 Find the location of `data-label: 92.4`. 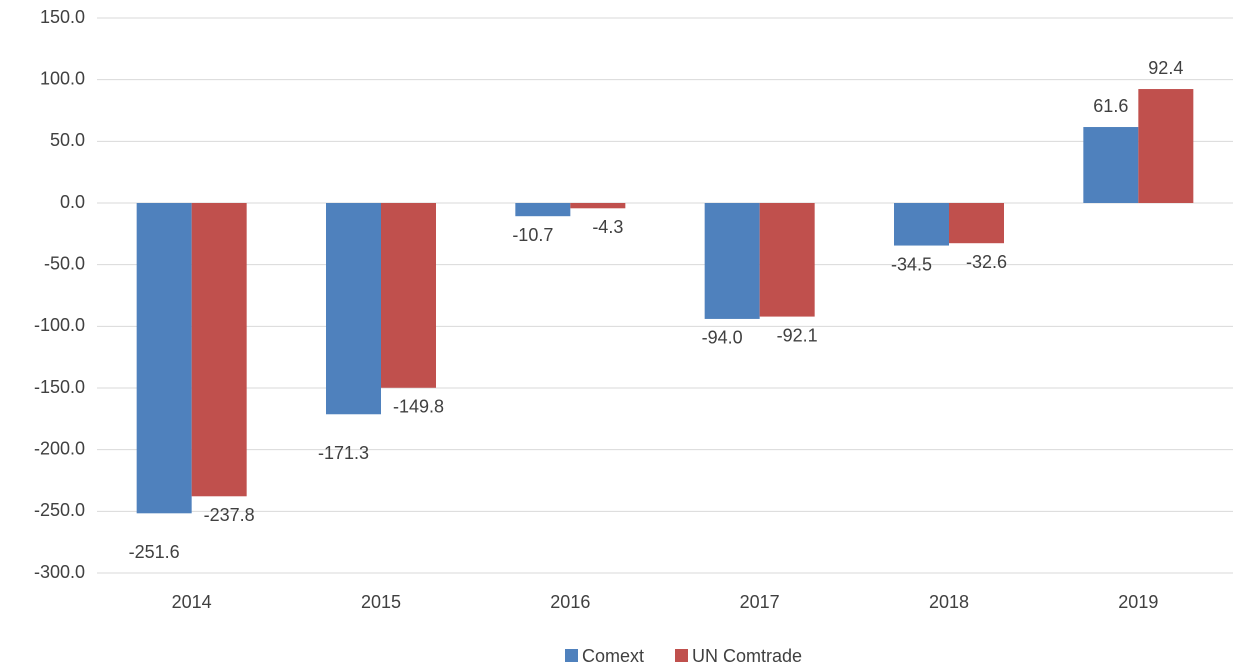

data-label: 92.4 is located at coordinates (1165, 68).